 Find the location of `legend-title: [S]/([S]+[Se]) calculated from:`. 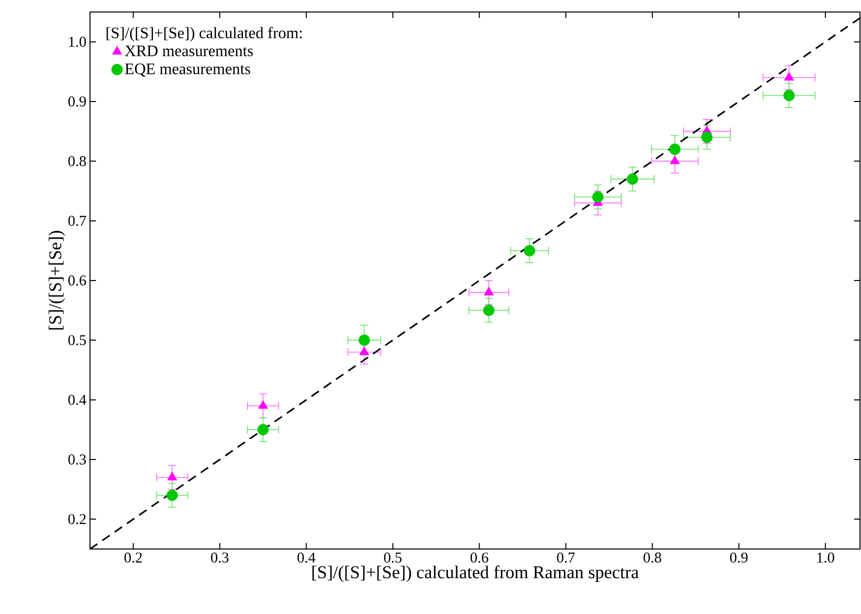

legend-title: [S]/([S]+[Se]) calculated from: is located at coordinates (204, 34).